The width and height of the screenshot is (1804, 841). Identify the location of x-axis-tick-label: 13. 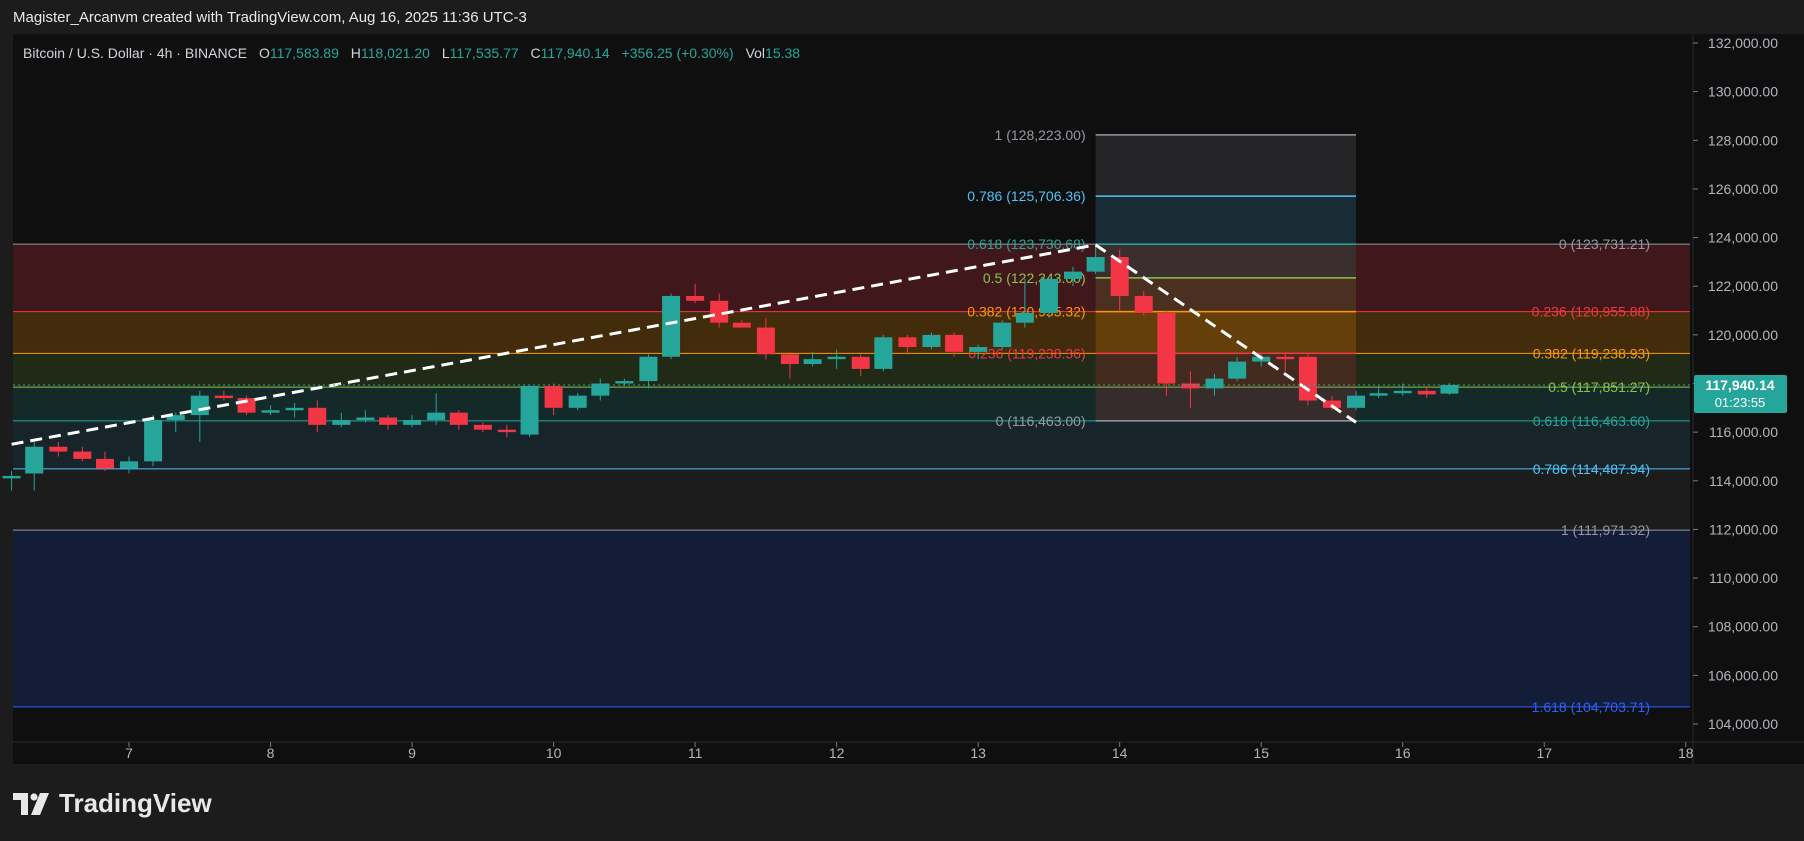
(978, 753).